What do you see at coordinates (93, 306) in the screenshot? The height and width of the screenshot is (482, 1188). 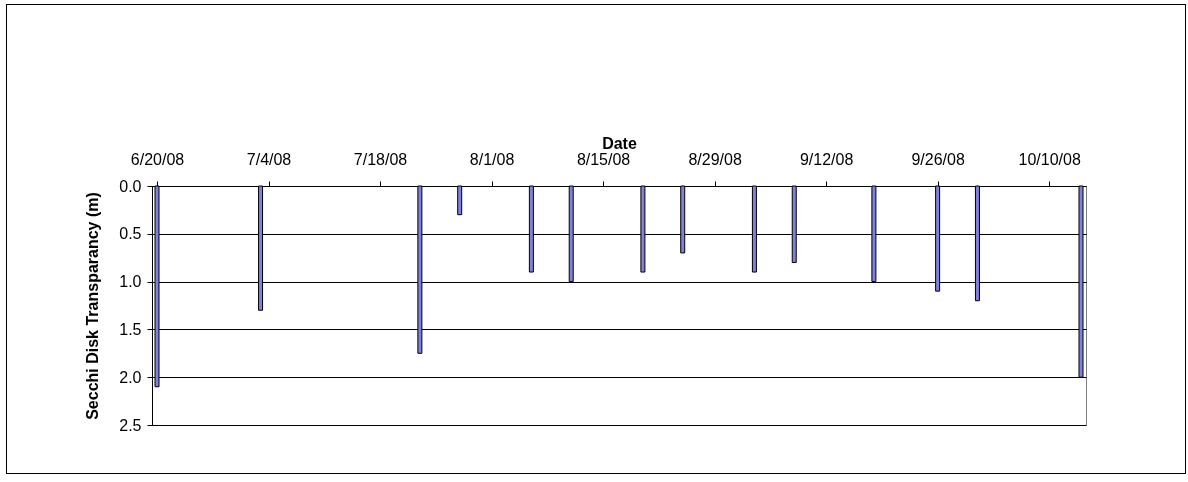 I see `y-axis-title: Secchi Disk Transparancy (m)` at bounding box center [93, 306].